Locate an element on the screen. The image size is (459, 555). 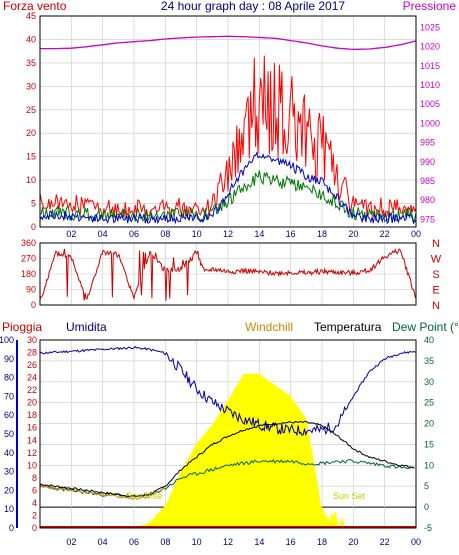
rain-tick-label: 22 is located at coordinates (32, 390).